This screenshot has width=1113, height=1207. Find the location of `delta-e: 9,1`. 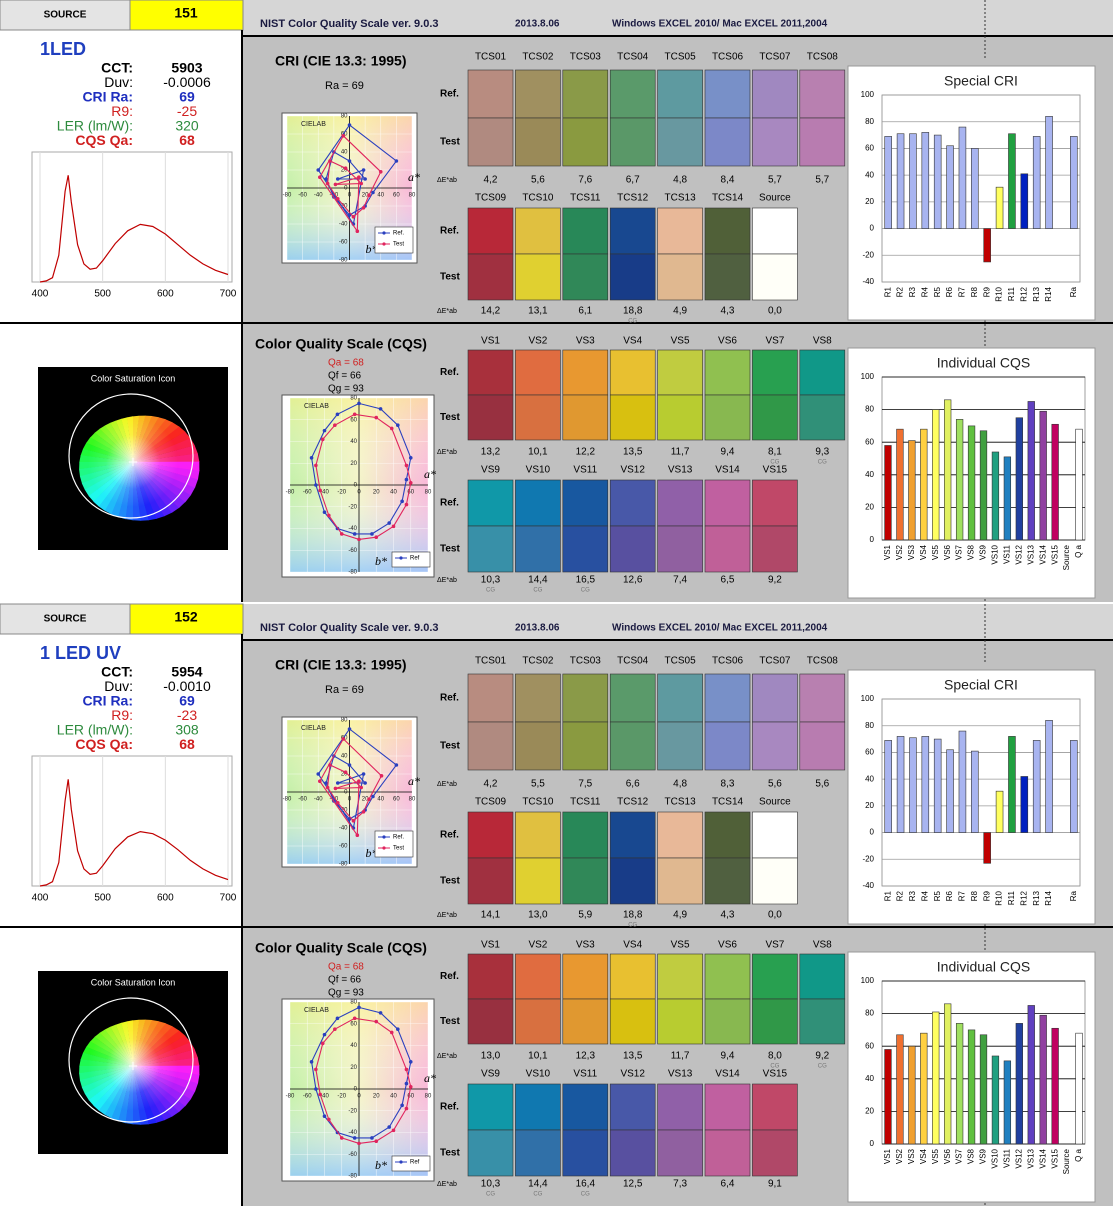

delta-e: 9,1 is located at coordinates (775, 1184).